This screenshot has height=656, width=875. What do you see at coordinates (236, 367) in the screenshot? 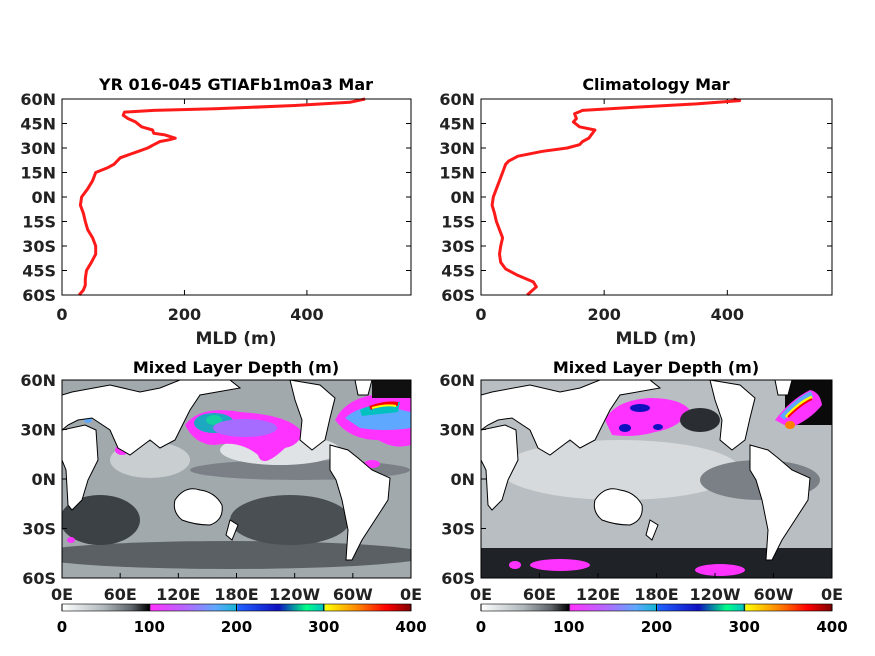
I see `map-model-title: Mixed Layer Depth (m)` at bounding box center [236, 367].